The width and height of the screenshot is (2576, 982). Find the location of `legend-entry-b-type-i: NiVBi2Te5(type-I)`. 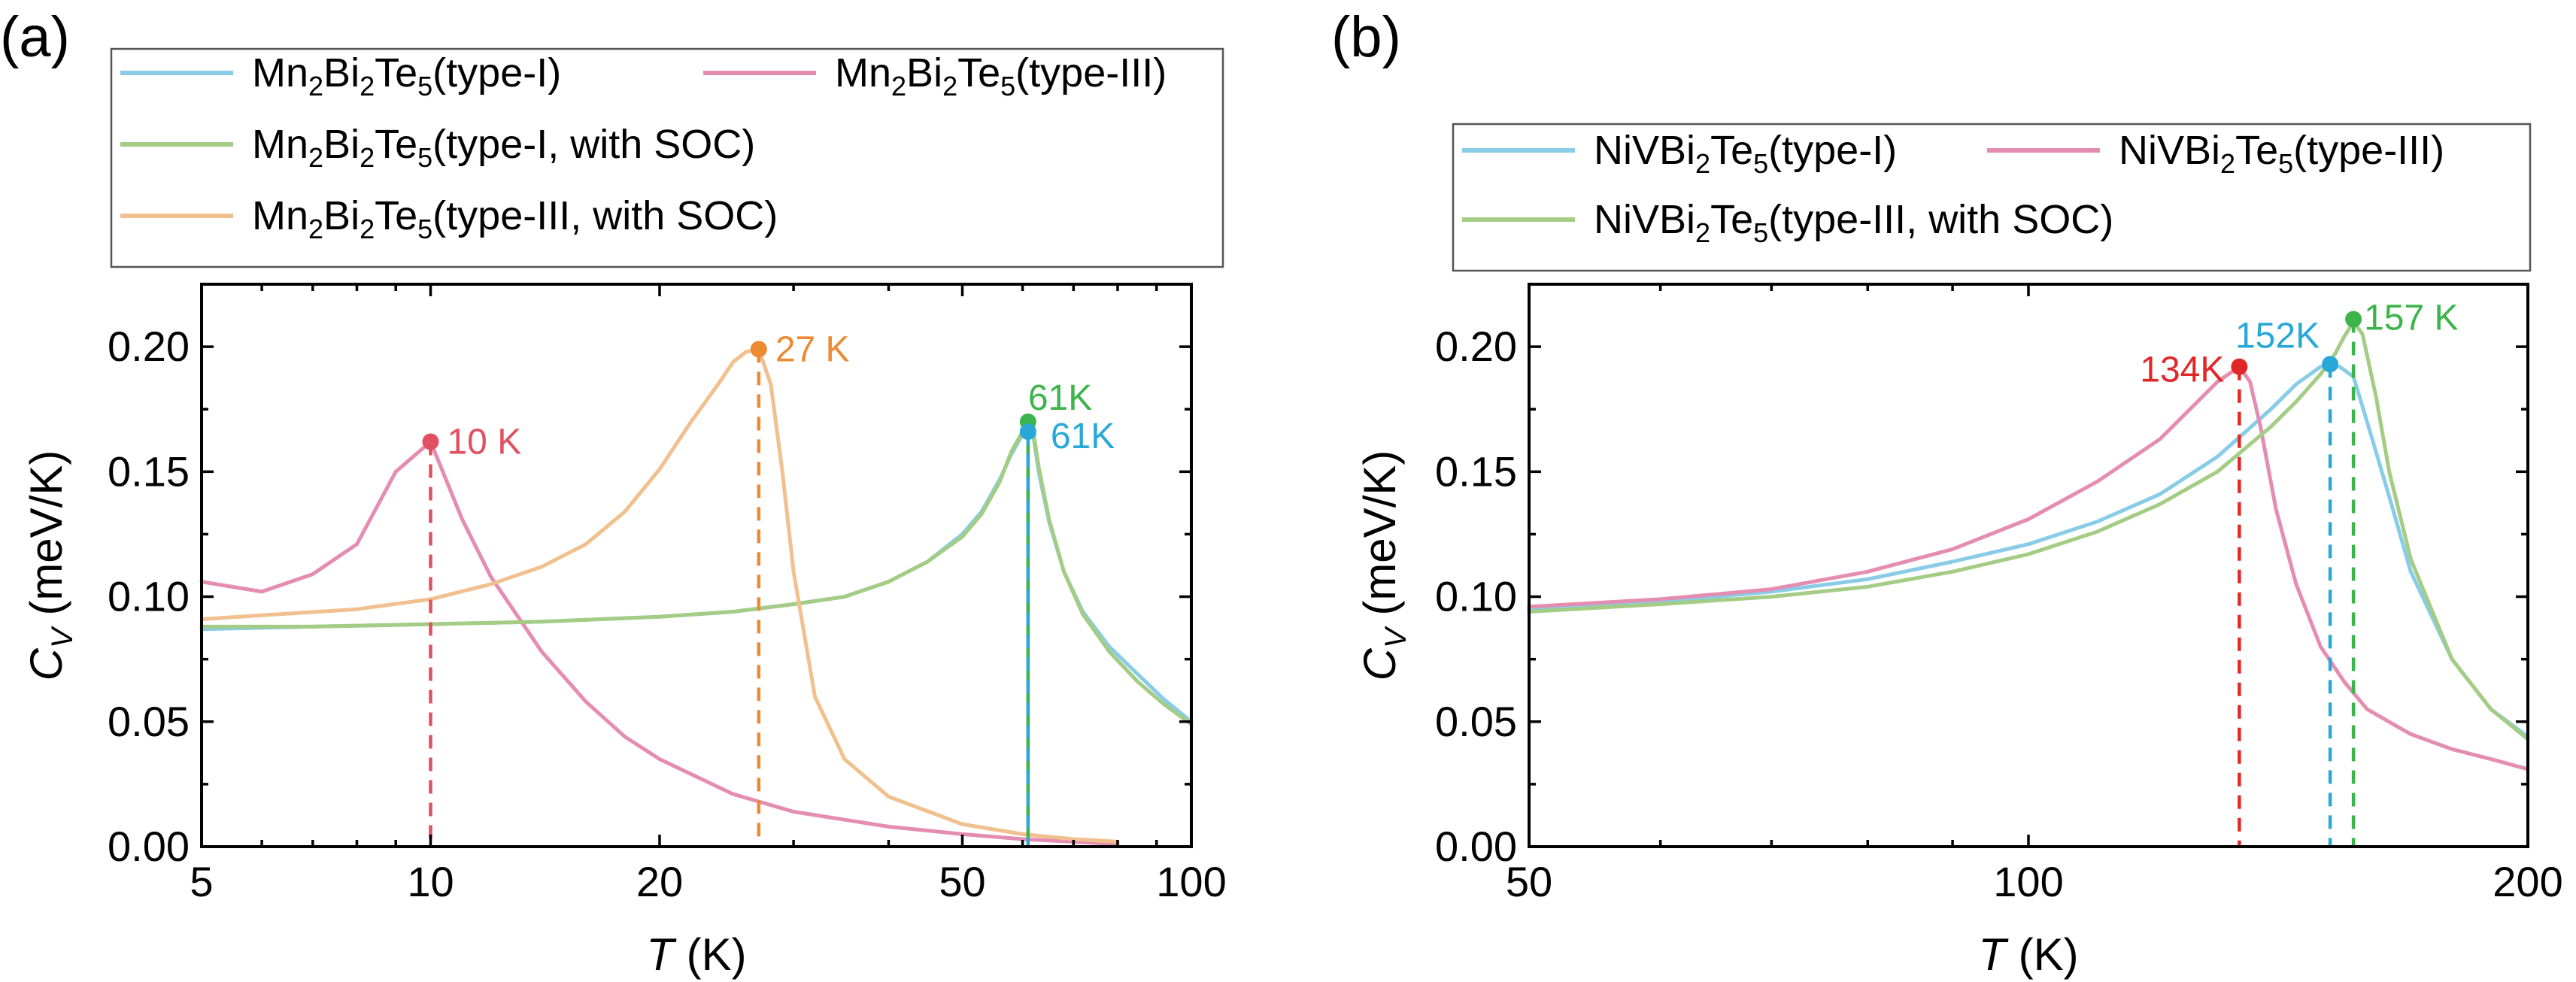

legend-entry-b-type-i: NiVBi2Te5(type-I) is located at coordinates (1679, 153).